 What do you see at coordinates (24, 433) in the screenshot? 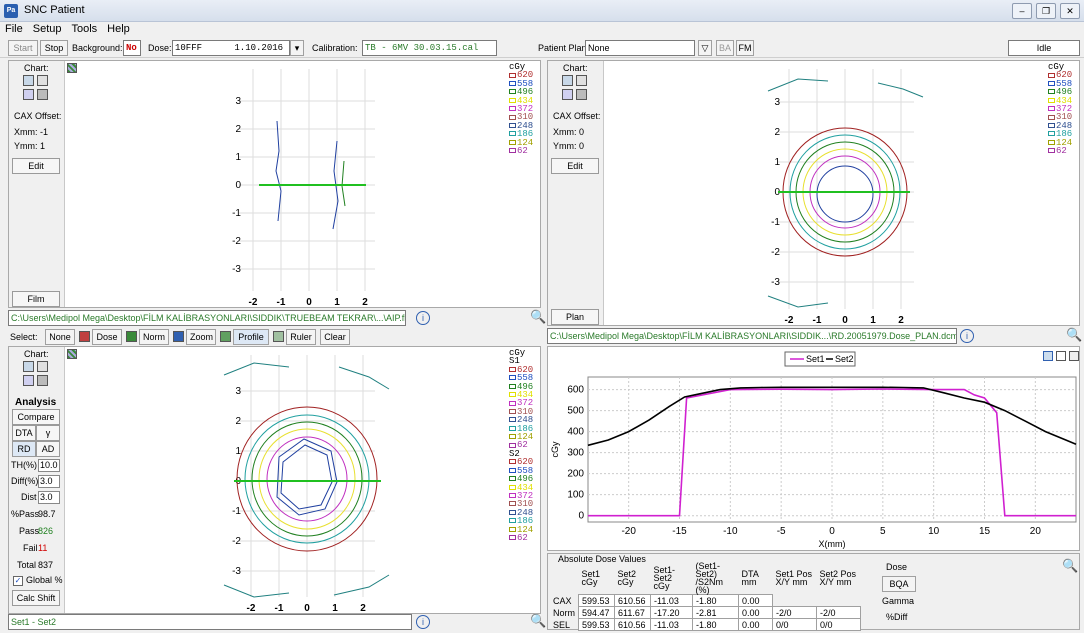
I see `dta-button: DTA` at bounding box center [24, 433].